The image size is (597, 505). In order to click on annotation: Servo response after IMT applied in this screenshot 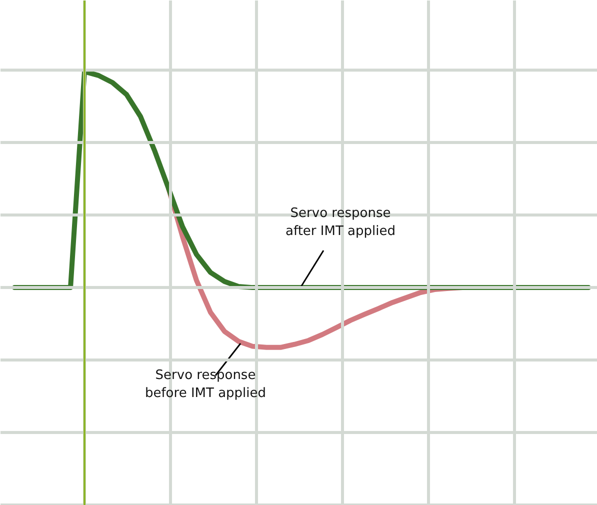, I will do `click(341, 222)`.